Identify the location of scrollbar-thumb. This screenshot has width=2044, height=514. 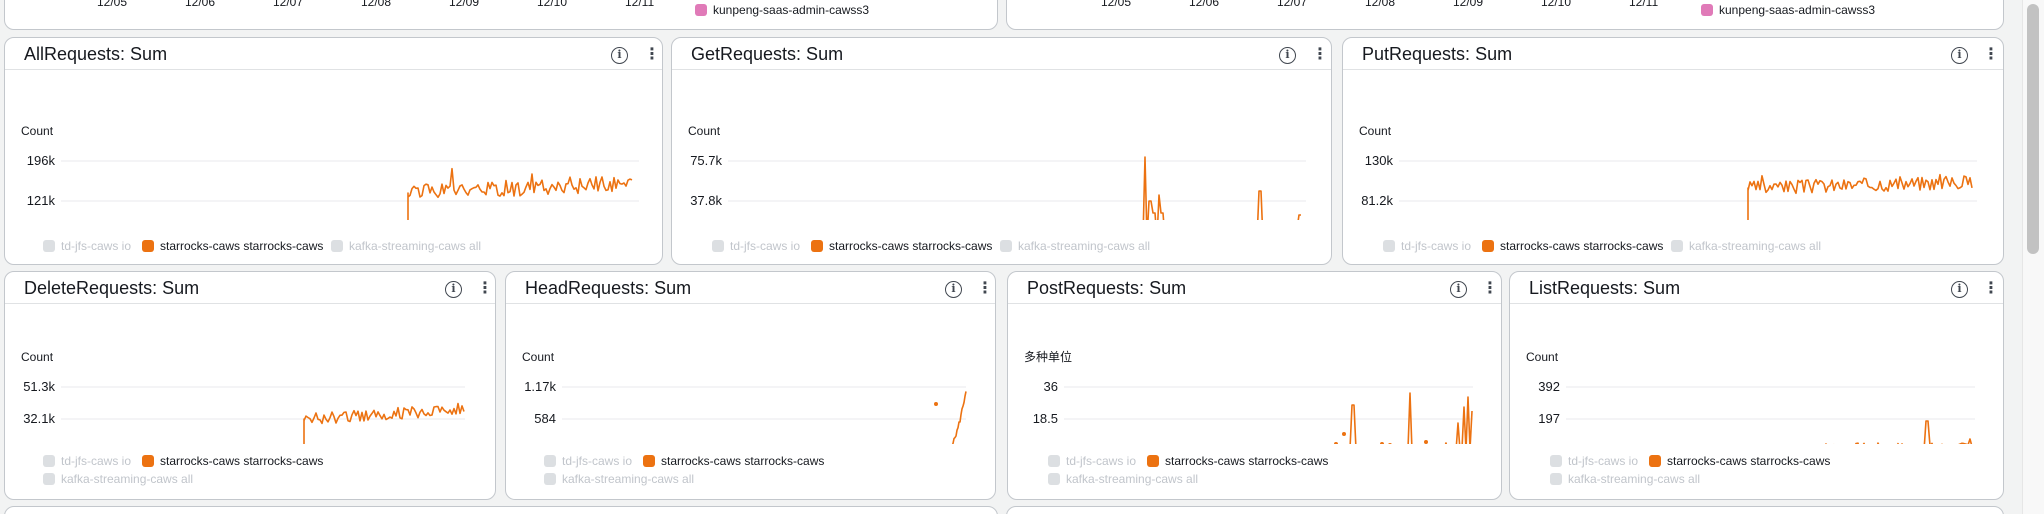
(2033, 129).